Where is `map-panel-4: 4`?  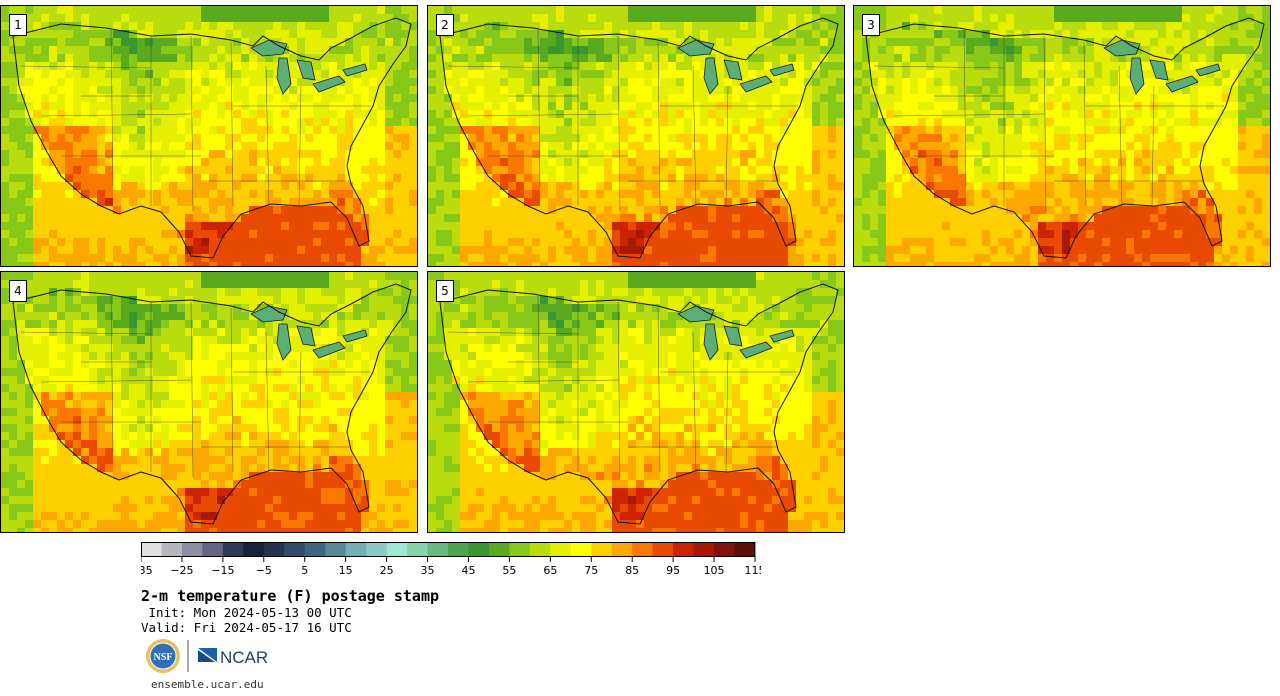
map-panel-4: 4 is located at coordinates (209, 402).